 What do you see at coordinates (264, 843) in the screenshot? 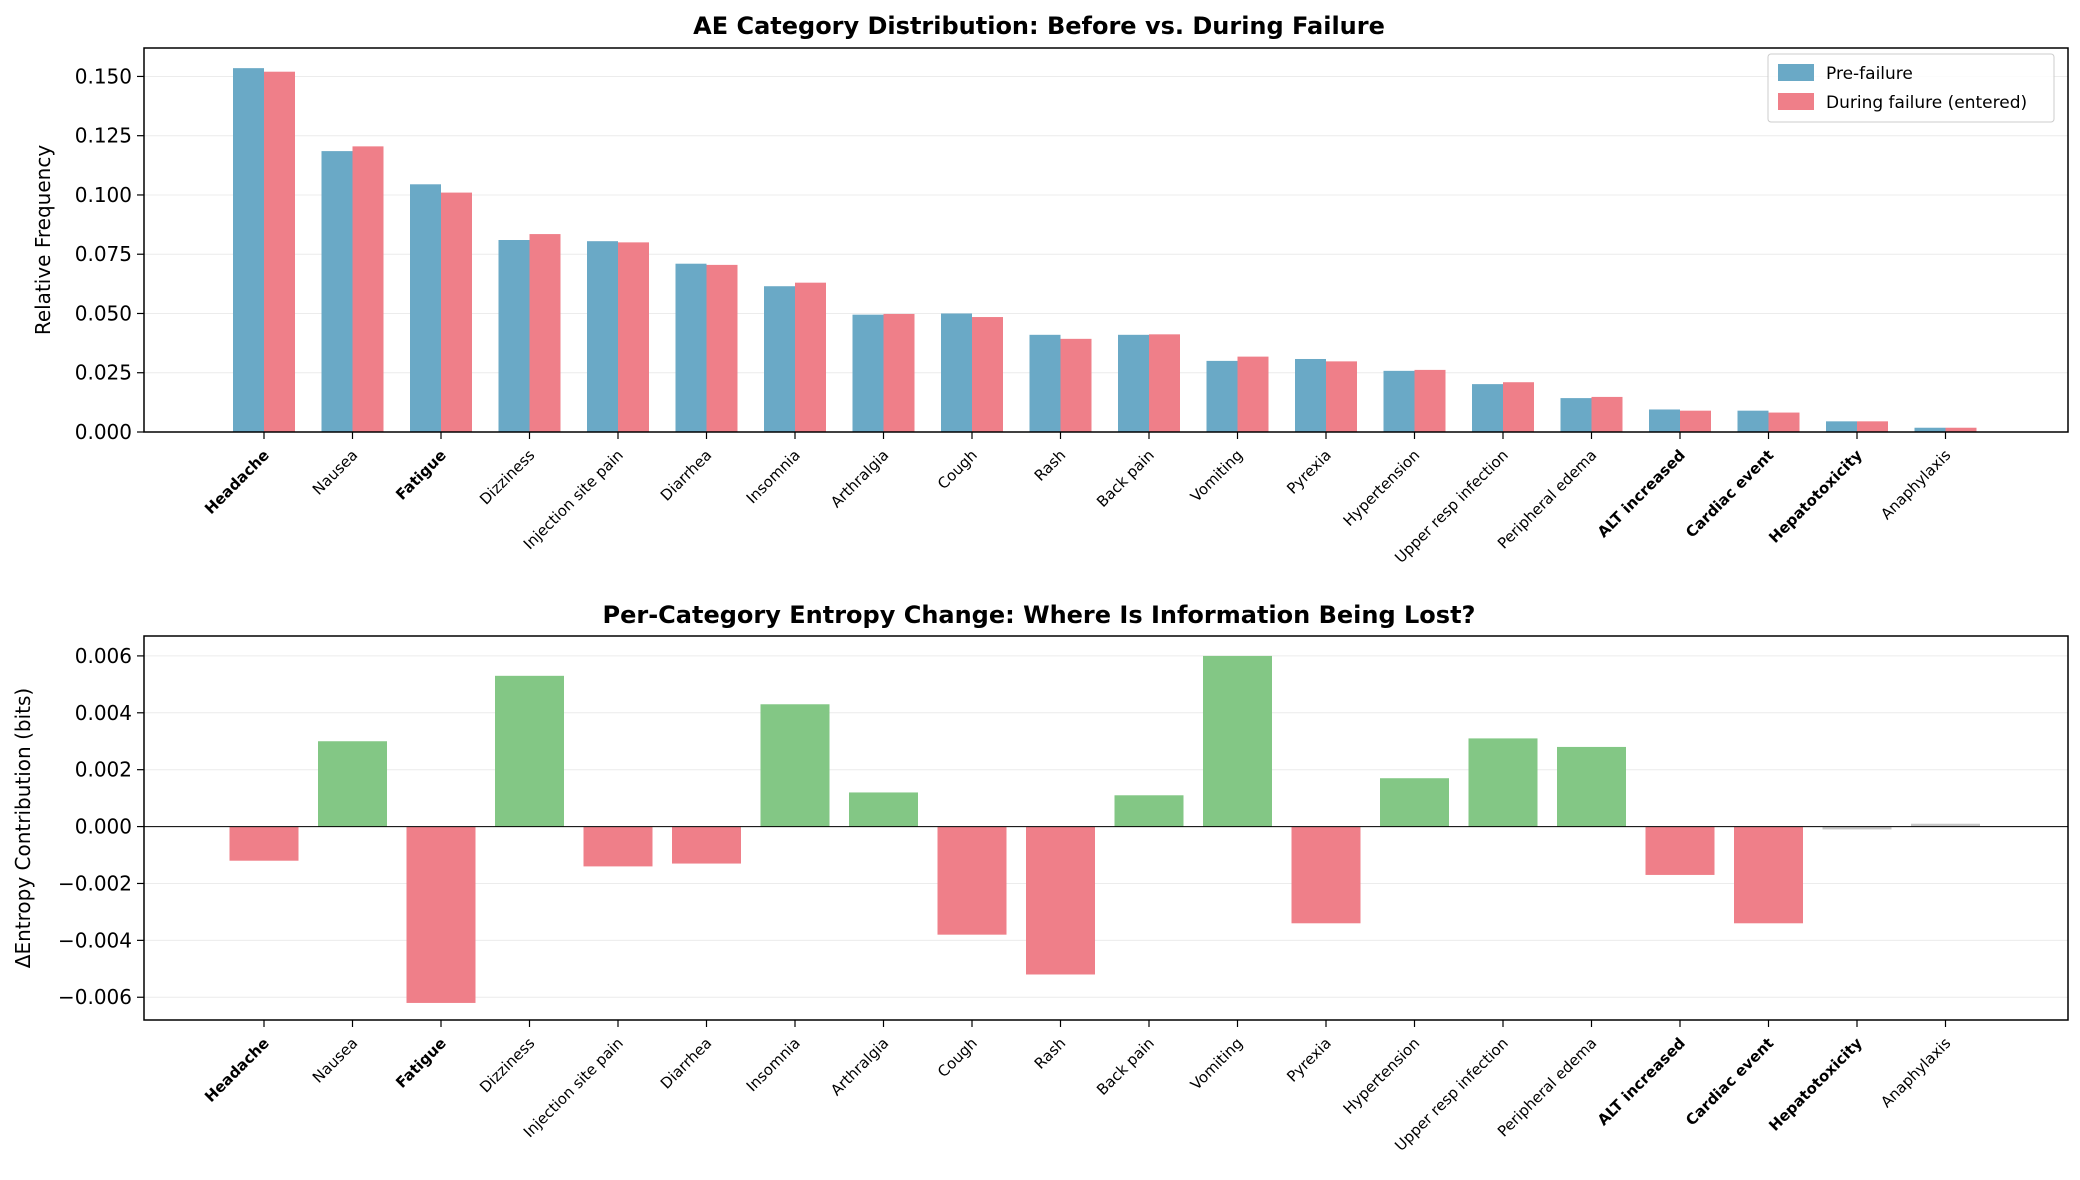
I see `entropy-bar-headache` at bounding box center [264, 843].